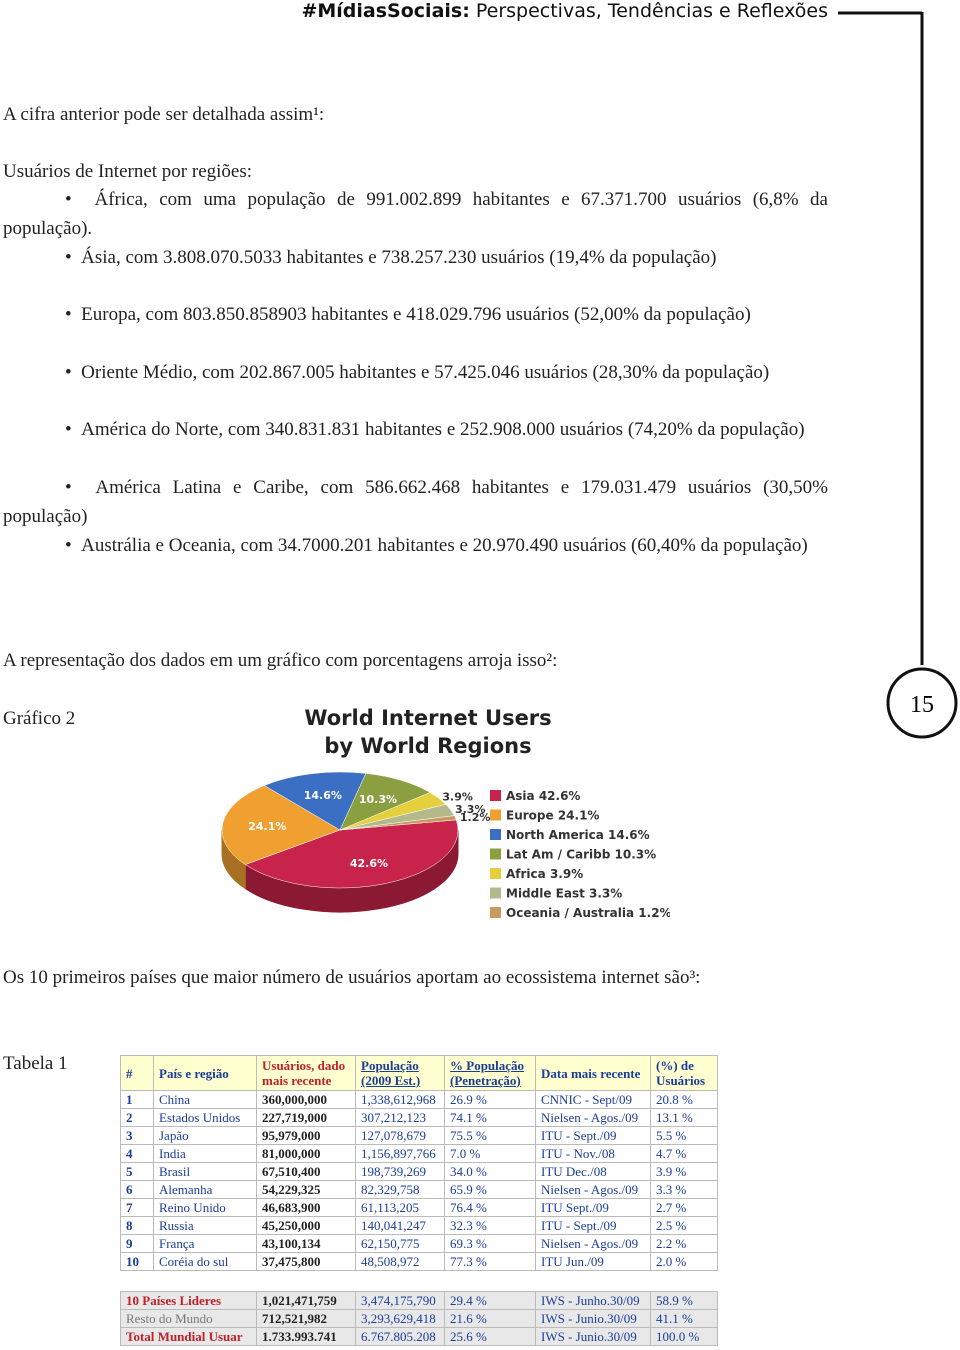 The width and height of the screenshot is (960, 1350). Describe the element at coordinates (306, 1073) in the screenshot. I see `header-cell: Usuários, dado mais recente` at that location.